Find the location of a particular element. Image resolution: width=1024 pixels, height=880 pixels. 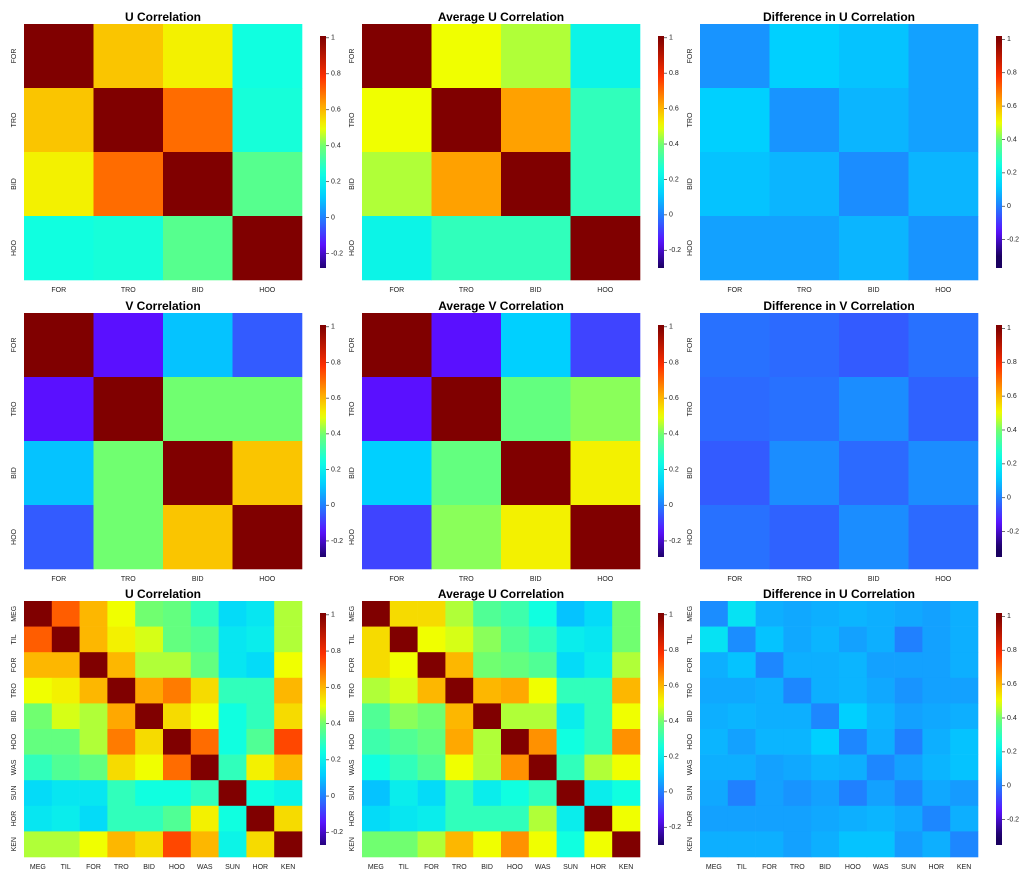

y-tick-label: KEN is located at coordinates (14, 844).